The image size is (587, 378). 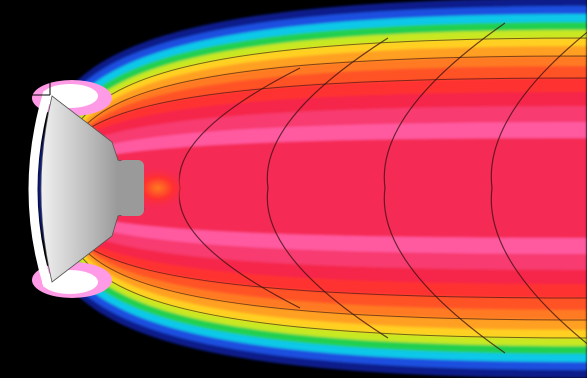 What do you see at coordinates (538, 188) in the screenshot?
I see `contour-line` at bounding box center [538, 188].